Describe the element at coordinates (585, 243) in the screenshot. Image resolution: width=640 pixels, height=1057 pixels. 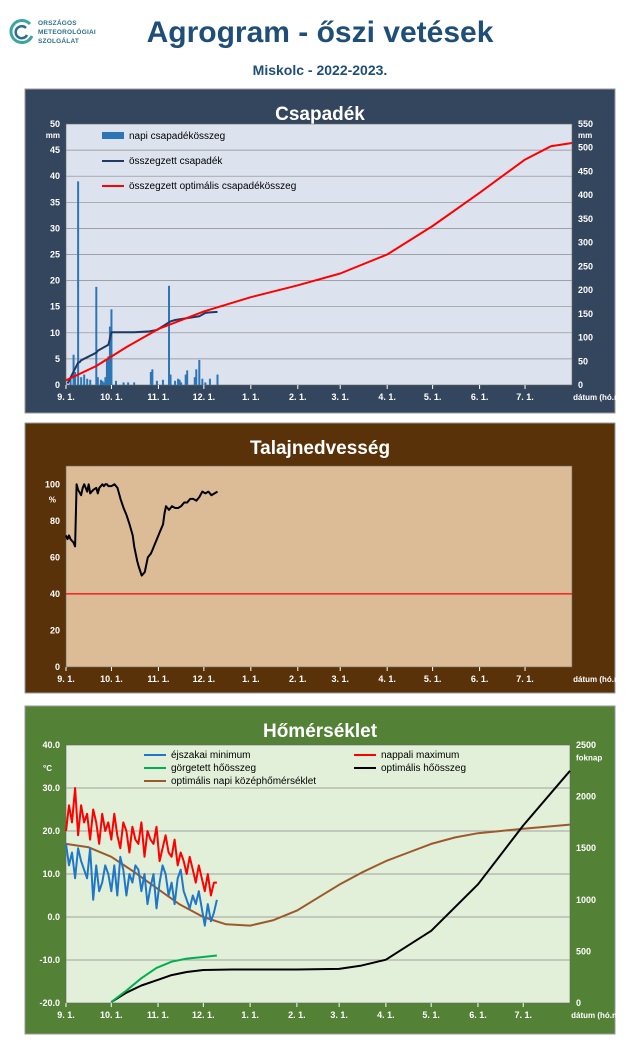
I see `y2-tick-label: 300` at that location.